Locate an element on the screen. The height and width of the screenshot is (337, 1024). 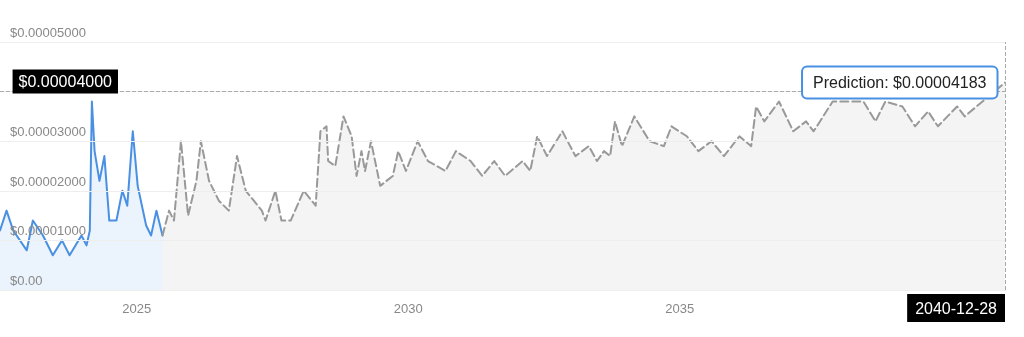
y-tick-label: $0.00003000 is located at coordinates (48, 132).